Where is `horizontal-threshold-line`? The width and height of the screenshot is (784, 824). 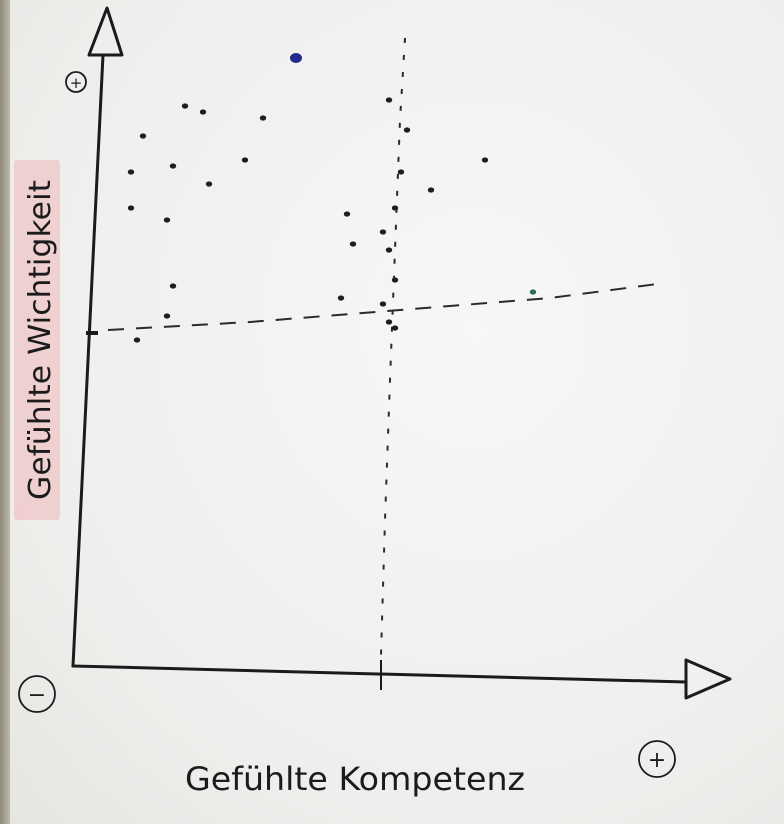 horizontal-threshold-line is located at coordinates (386, 306).